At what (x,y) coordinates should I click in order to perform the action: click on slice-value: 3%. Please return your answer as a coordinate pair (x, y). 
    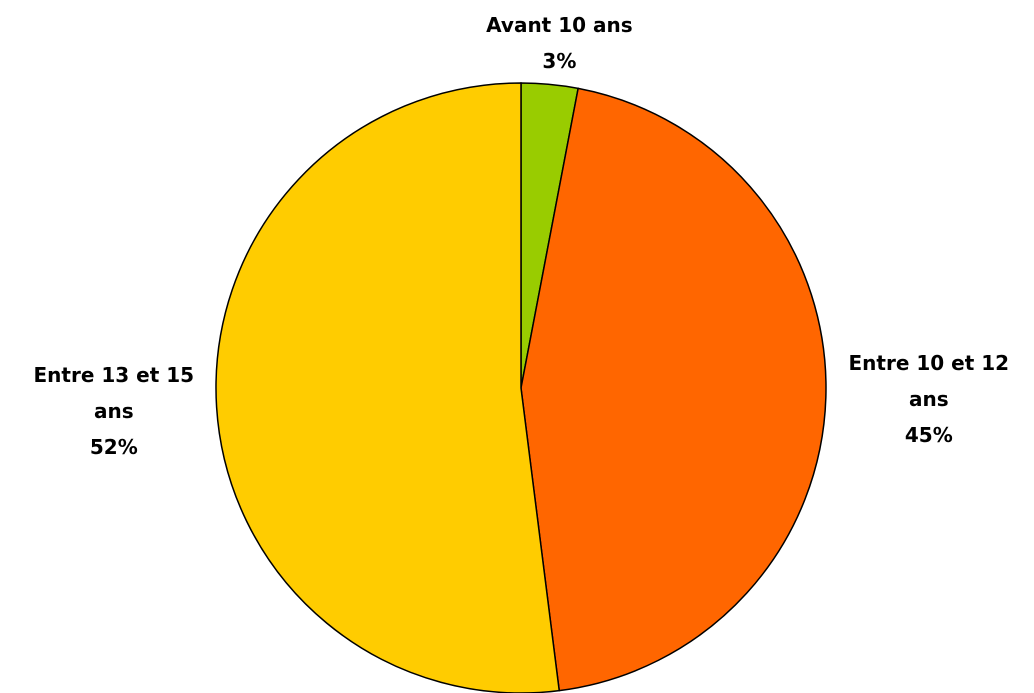
    Looking at the image, I should click on (559, 60).